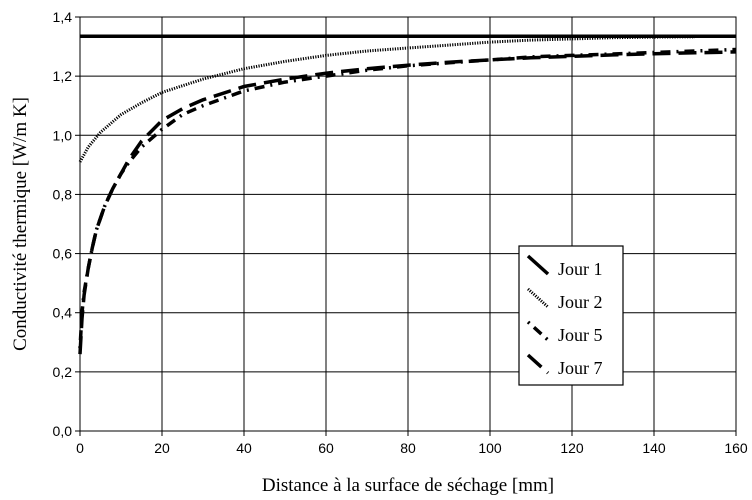  Describe the element at coordinates (572, 448) in the screenshot. I see `x-tick-label: 120` at that location.